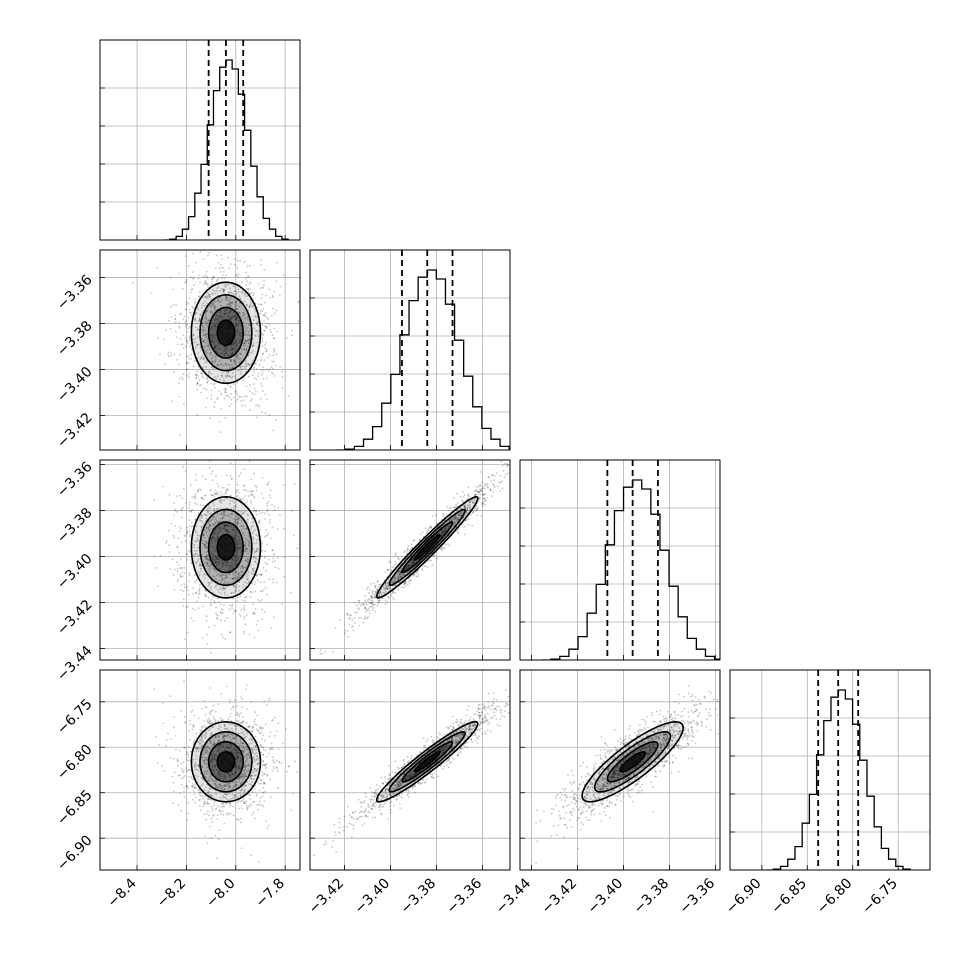 This screenshot has height=970, width=970. Describe the element at coordinates (200, 140) in the screenshot. I see `panel-frame` at that location.